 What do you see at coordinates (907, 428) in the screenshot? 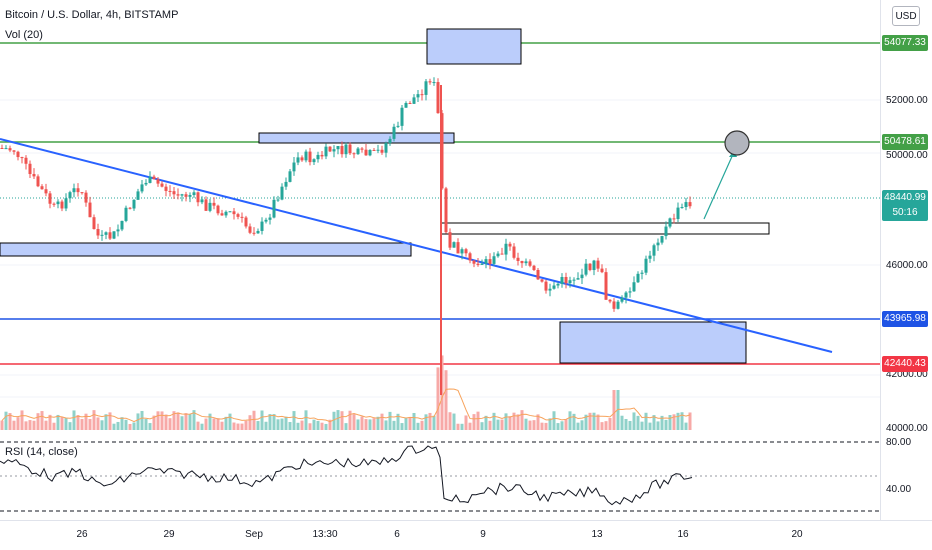
I see `price-axis-label: 40000.00` at bounding box center [907, 428].